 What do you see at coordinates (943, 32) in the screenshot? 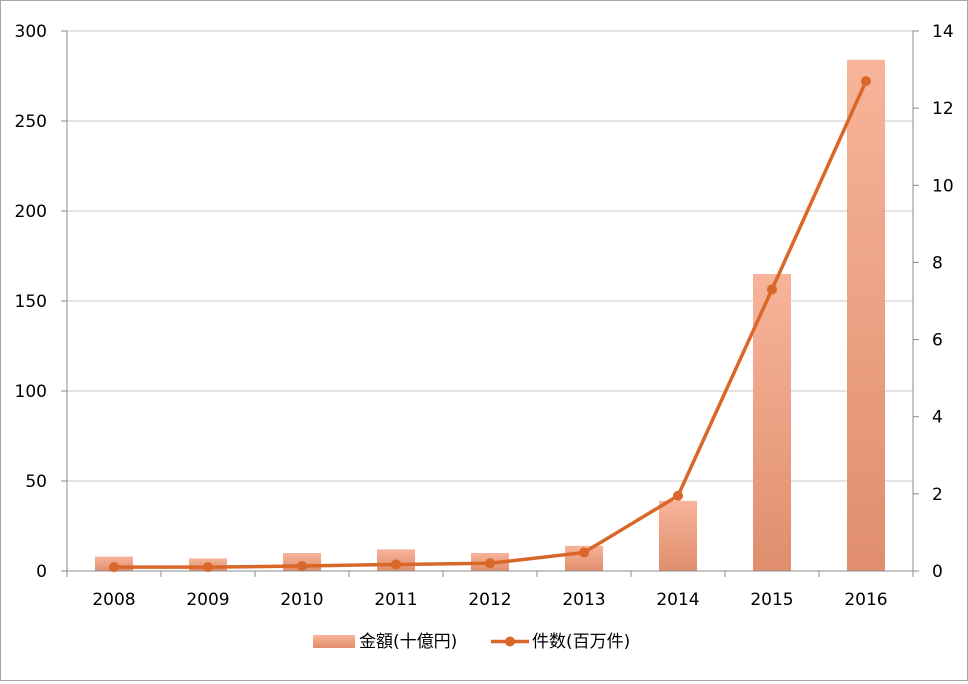
I see `y-right-tick-label: 14` at bounding box center [943, 32].